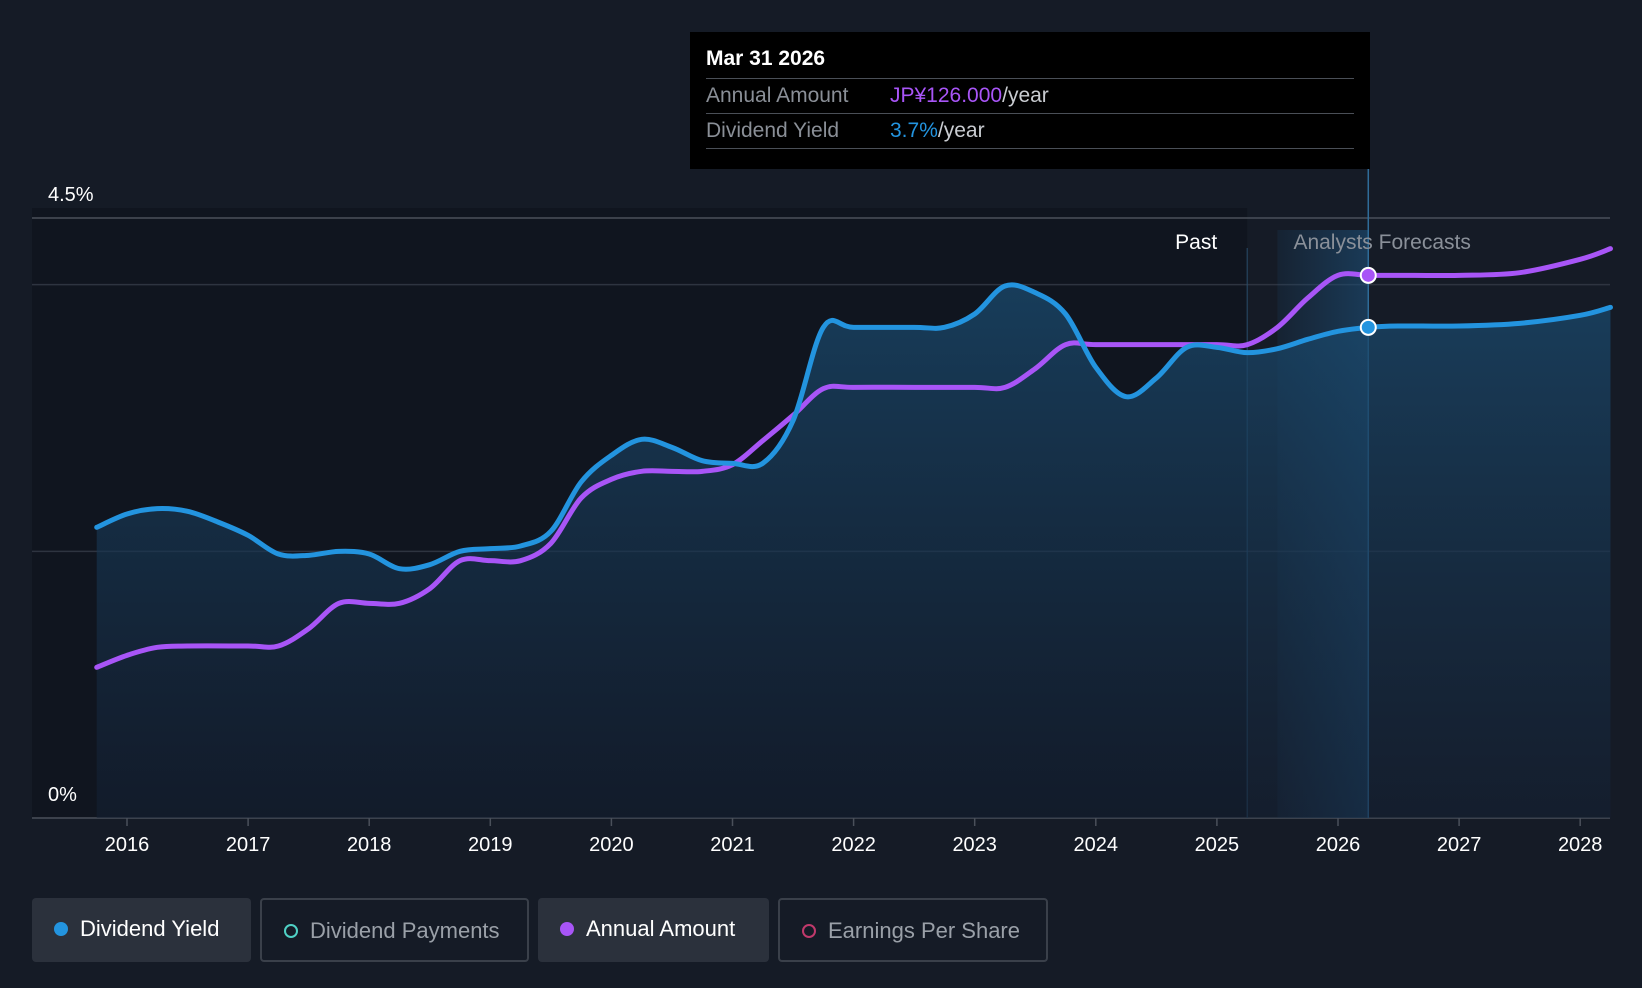 The image size is (1642, 988). What do you see at coordinates (1096, 845) in the screenshot?
I see `x-tick-label: 2024` at bounding box center [1096, 845].